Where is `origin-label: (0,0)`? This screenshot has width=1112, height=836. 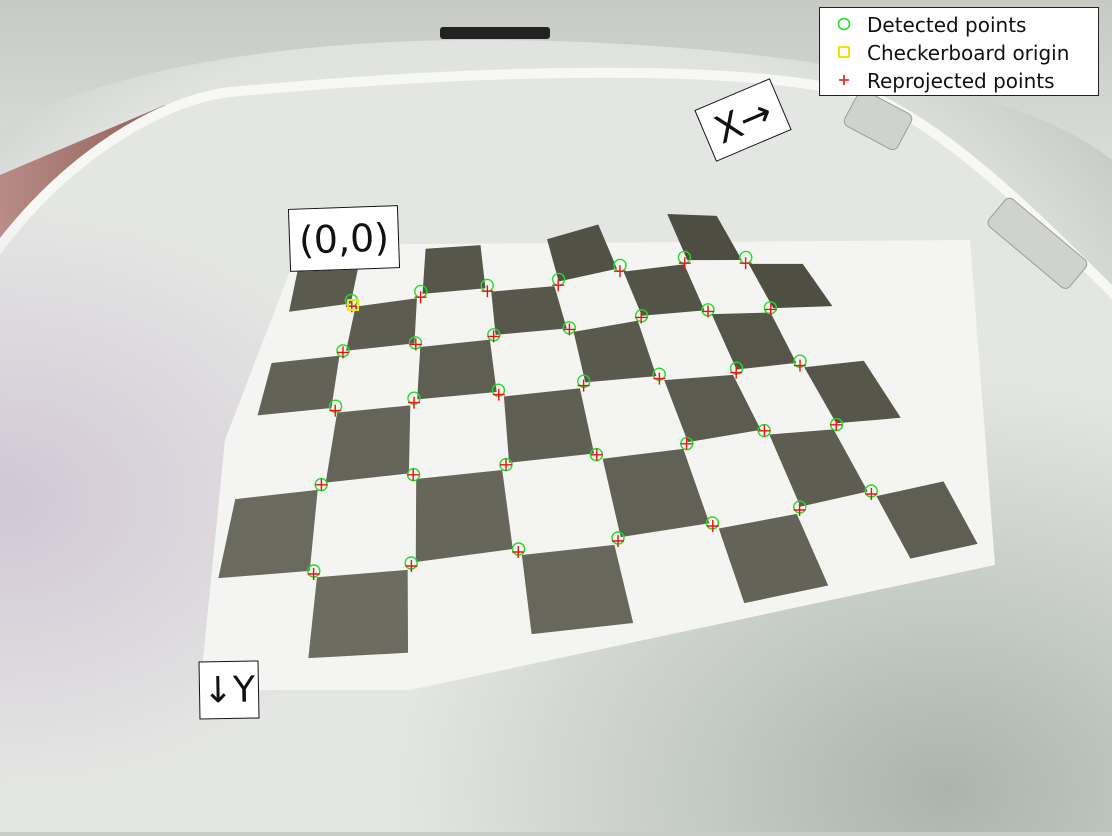
origin-label: (0,0) is located at coordinates (344, 238).